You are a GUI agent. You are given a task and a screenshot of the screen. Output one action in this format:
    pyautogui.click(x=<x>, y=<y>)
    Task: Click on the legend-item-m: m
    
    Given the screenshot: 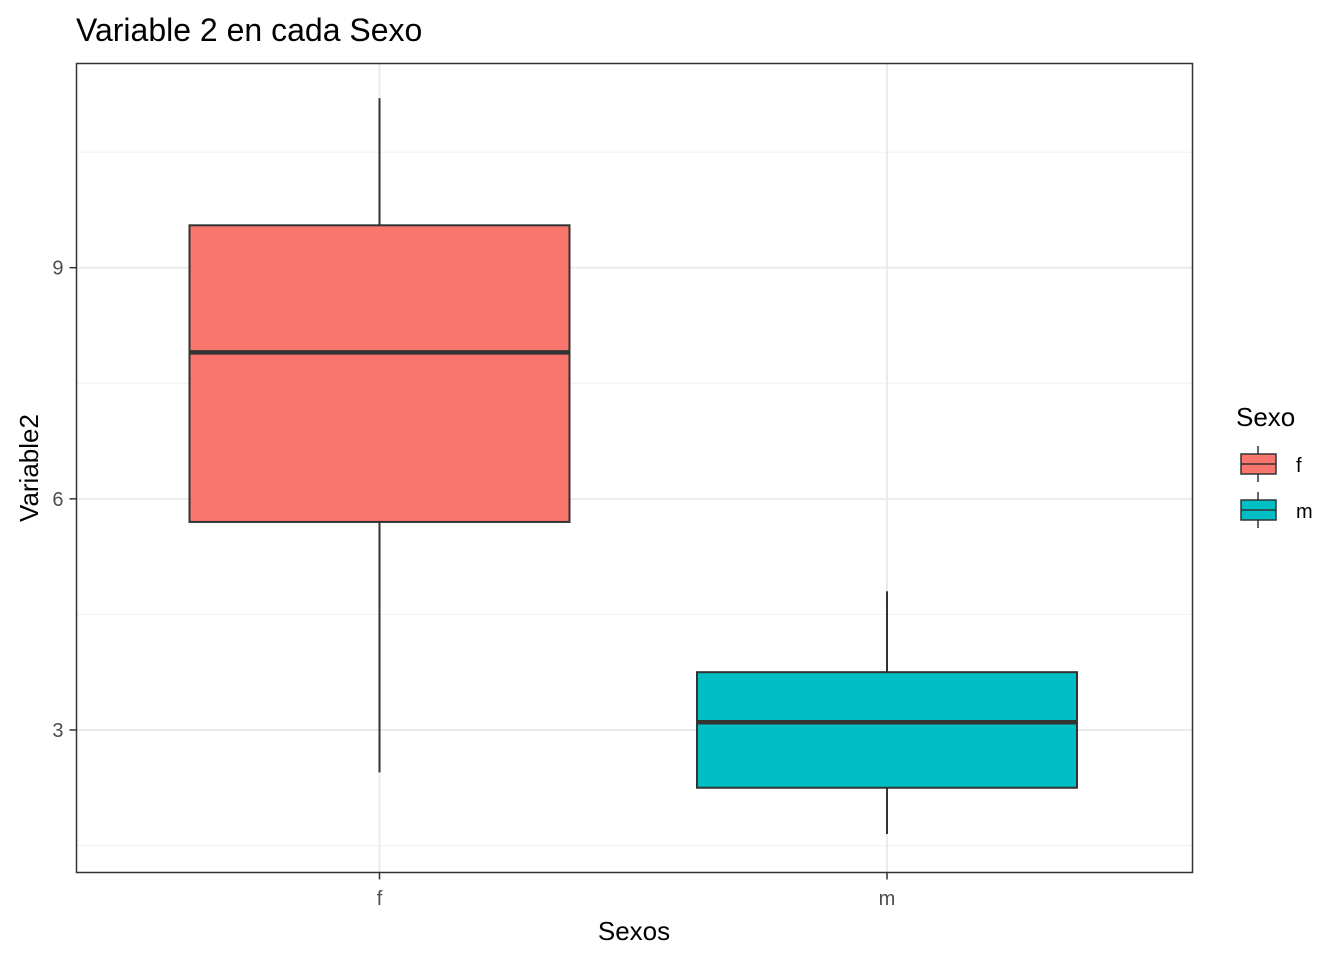 What is the action you would take?
    pyautogui.click(x=1276, y=510)
    